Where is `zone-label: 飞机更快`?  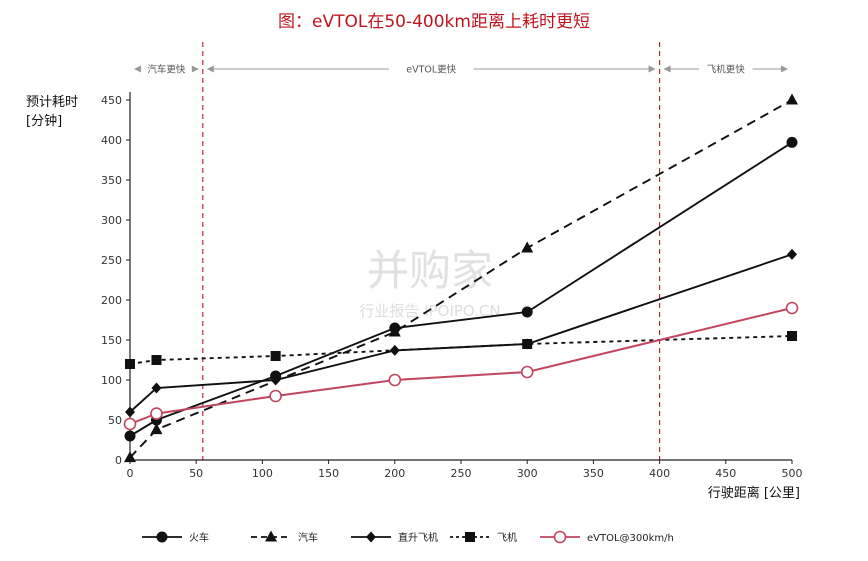 zone-label: 飞机更快 is located at coordinates (726, 70).